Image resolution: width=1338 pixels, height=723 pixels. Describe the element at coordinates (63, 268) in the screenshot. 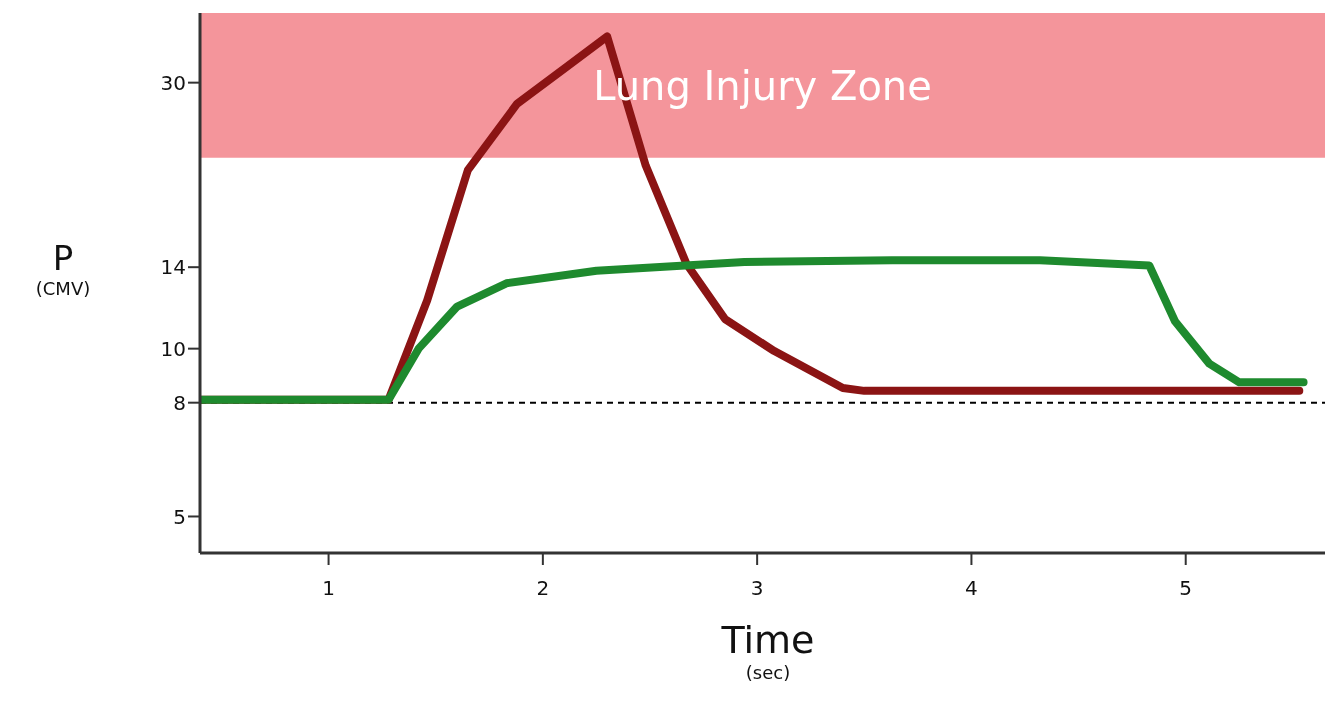

I see `y-axis-title: P (CMV)` at that location.